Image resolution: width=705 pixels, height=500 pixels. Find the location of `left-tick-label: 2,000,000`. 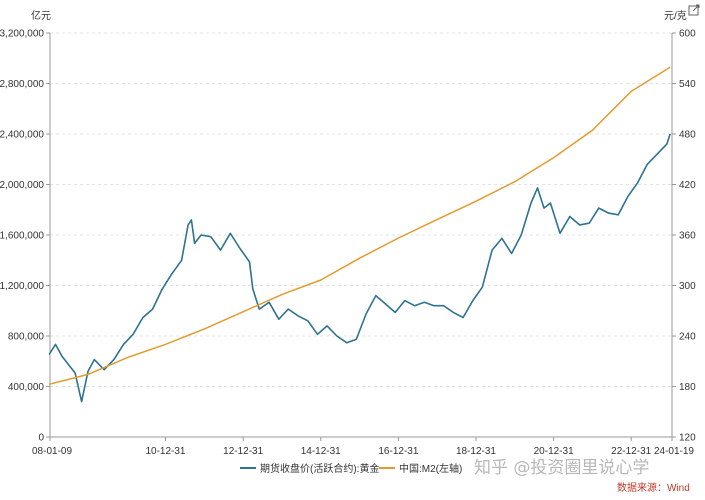

left-tick-label: 2,000,000 is located at coordinates (22, 185).